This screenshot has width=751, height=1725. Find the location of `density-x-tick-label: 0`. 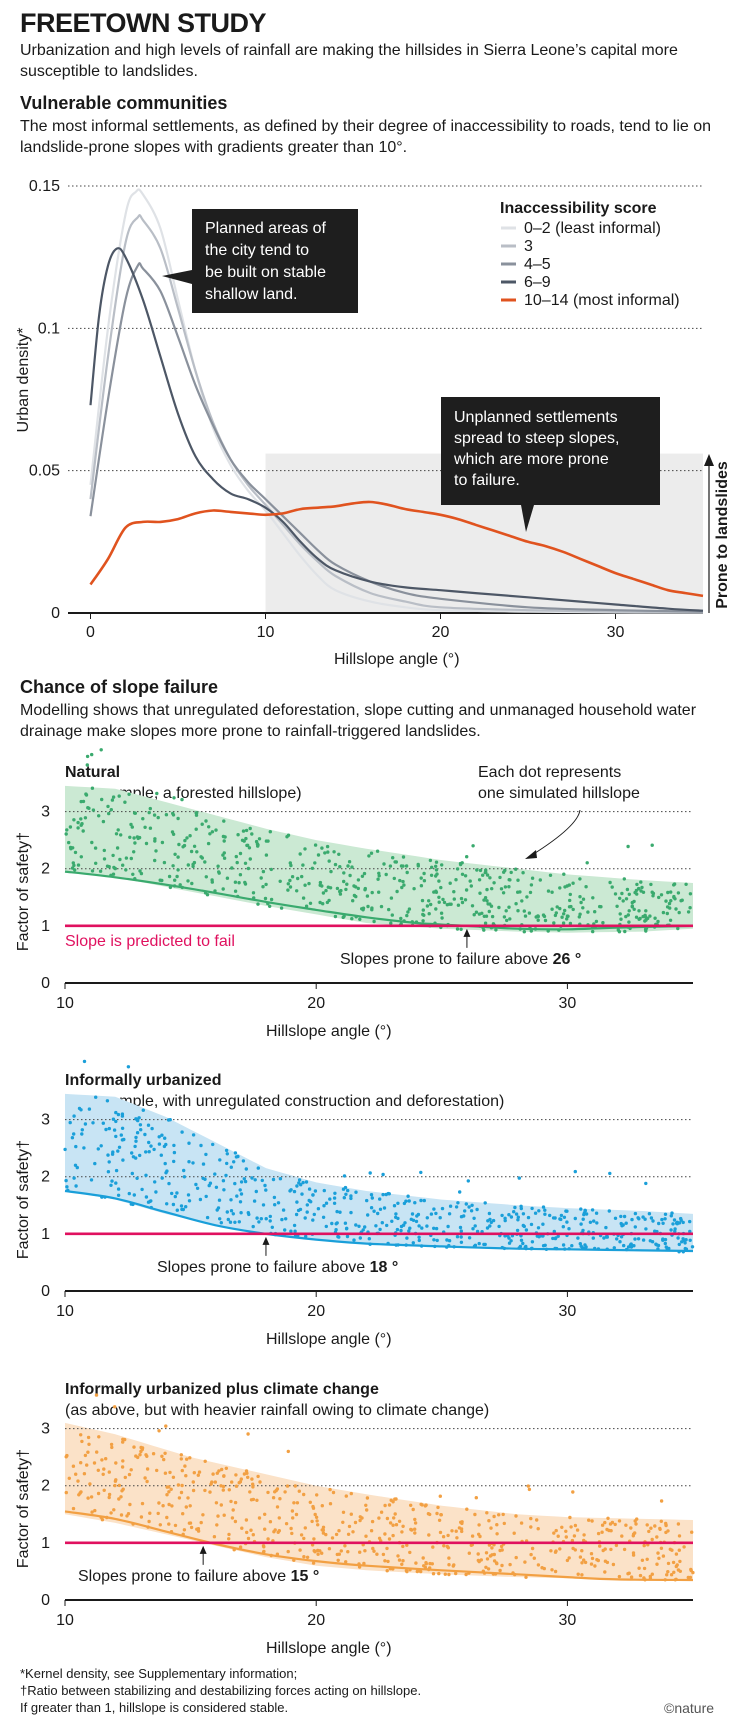

density-x-tick-label: 0 is located at coordinates (90, 632).